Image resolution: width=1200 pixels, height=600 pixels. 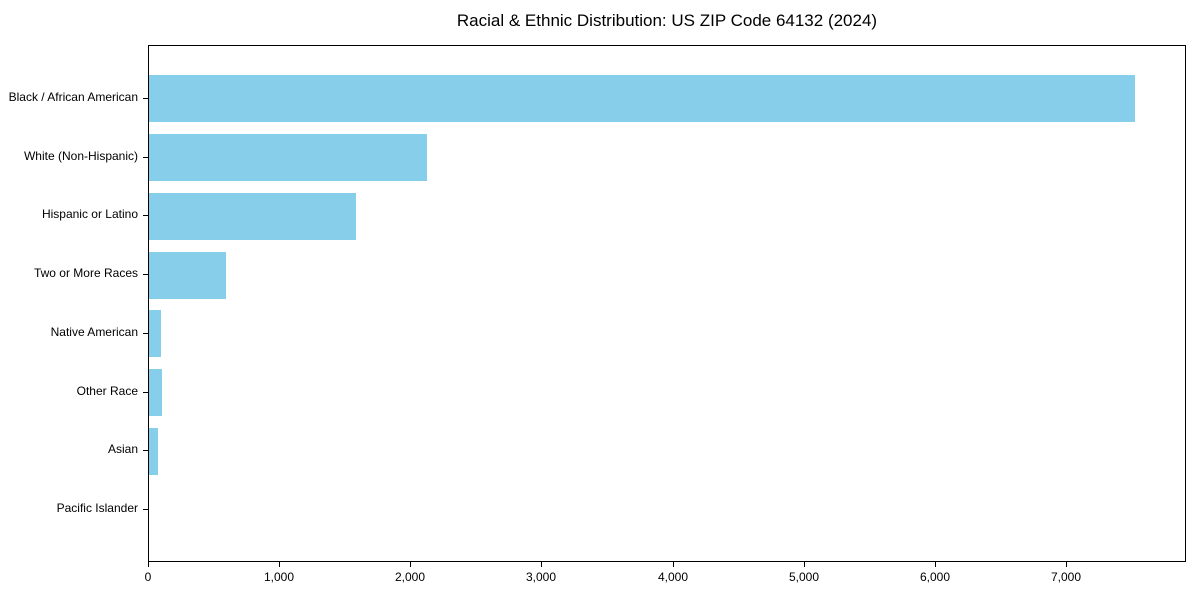 I want to click on y-tick-label: Hispanic or Latino, so click(x=89, y=214).